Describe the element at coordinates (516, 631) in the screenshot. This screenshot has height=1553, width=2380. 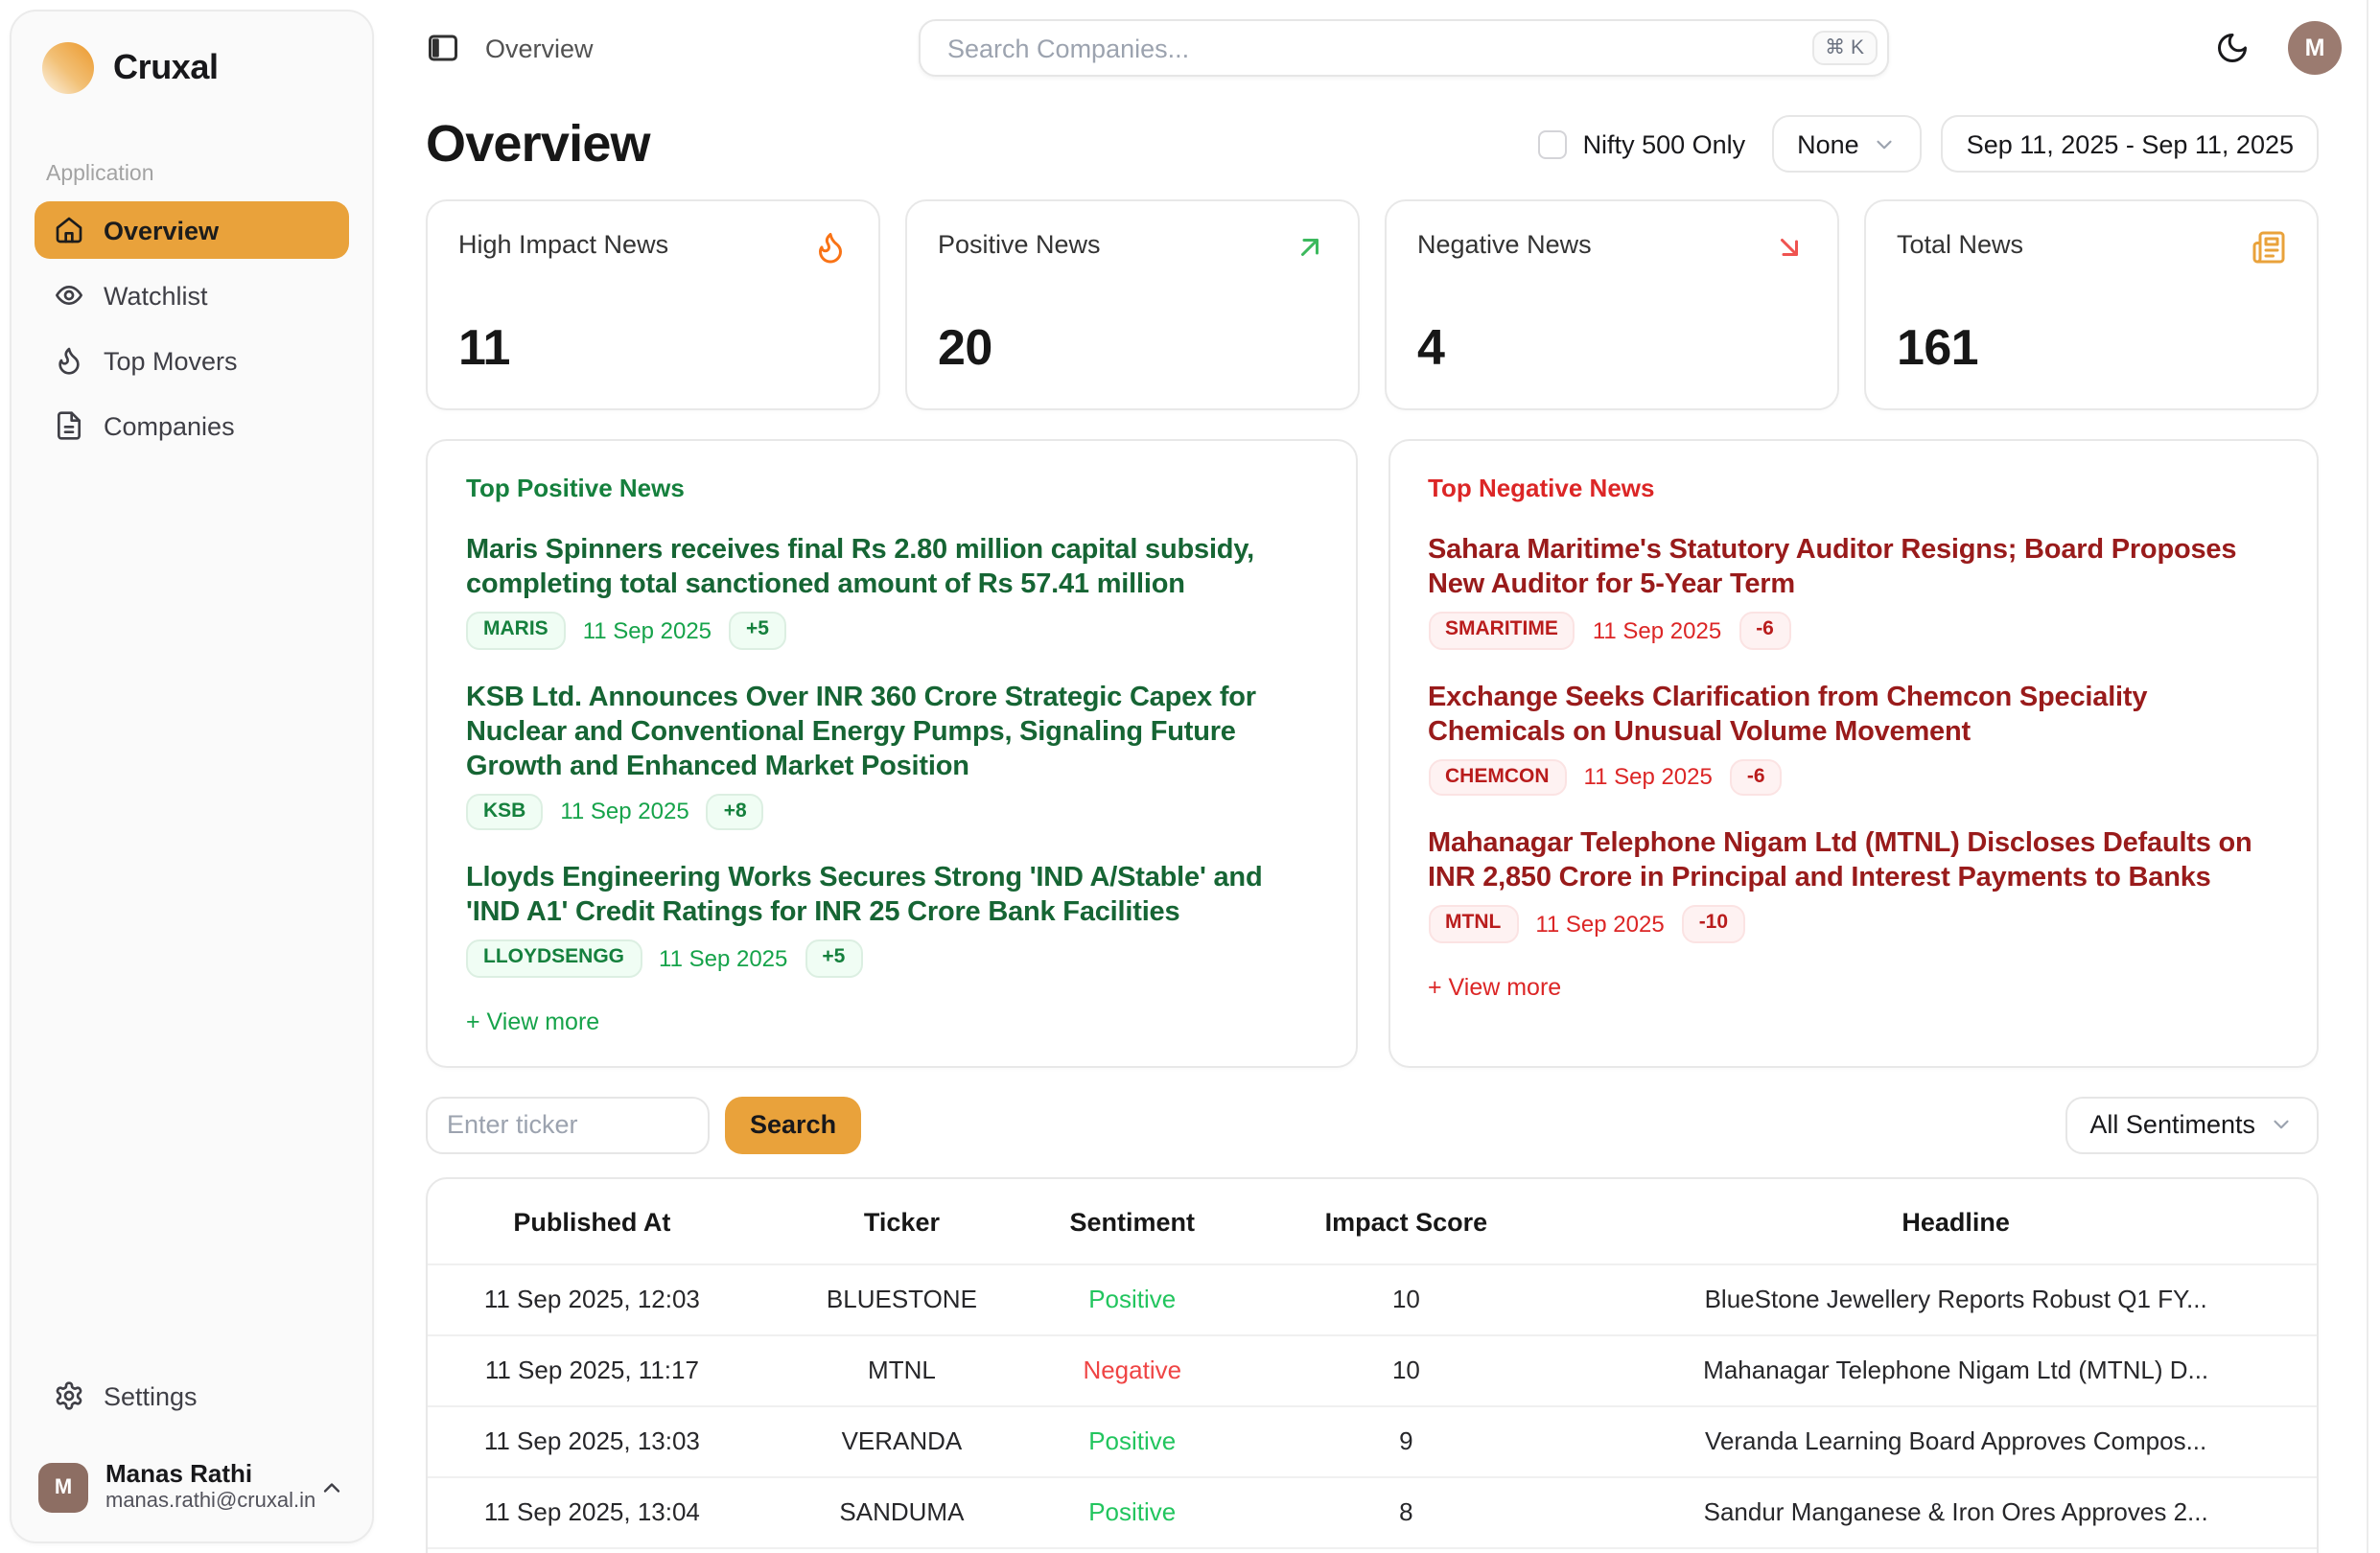
I see `ticker-badge: MARIS` at that location.